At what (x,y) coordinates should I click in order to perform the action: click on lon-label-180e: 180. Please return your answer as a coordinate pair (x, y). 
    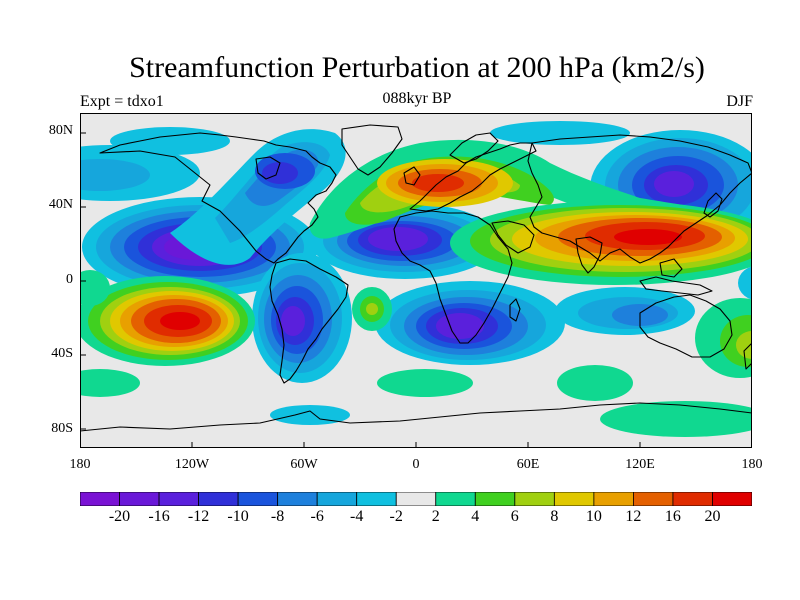
    Looking at the image, I should click on (752, 464).